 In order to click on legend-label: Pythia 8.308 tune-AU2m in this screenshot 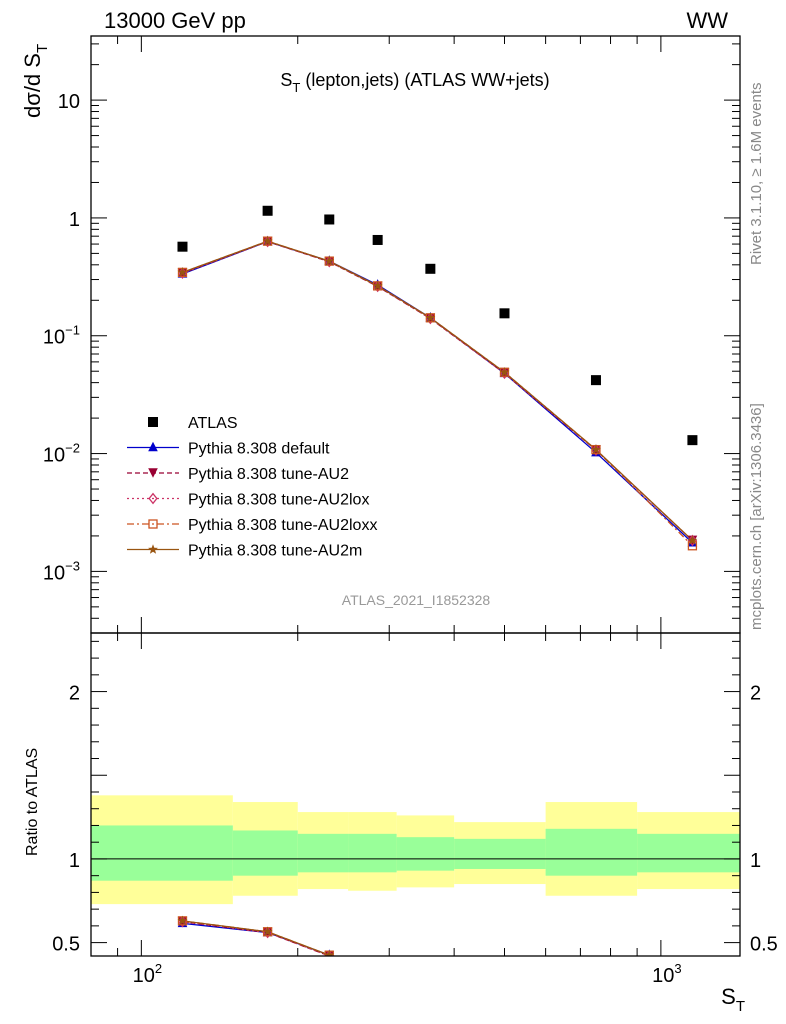, I will do `click(275, 551)`.